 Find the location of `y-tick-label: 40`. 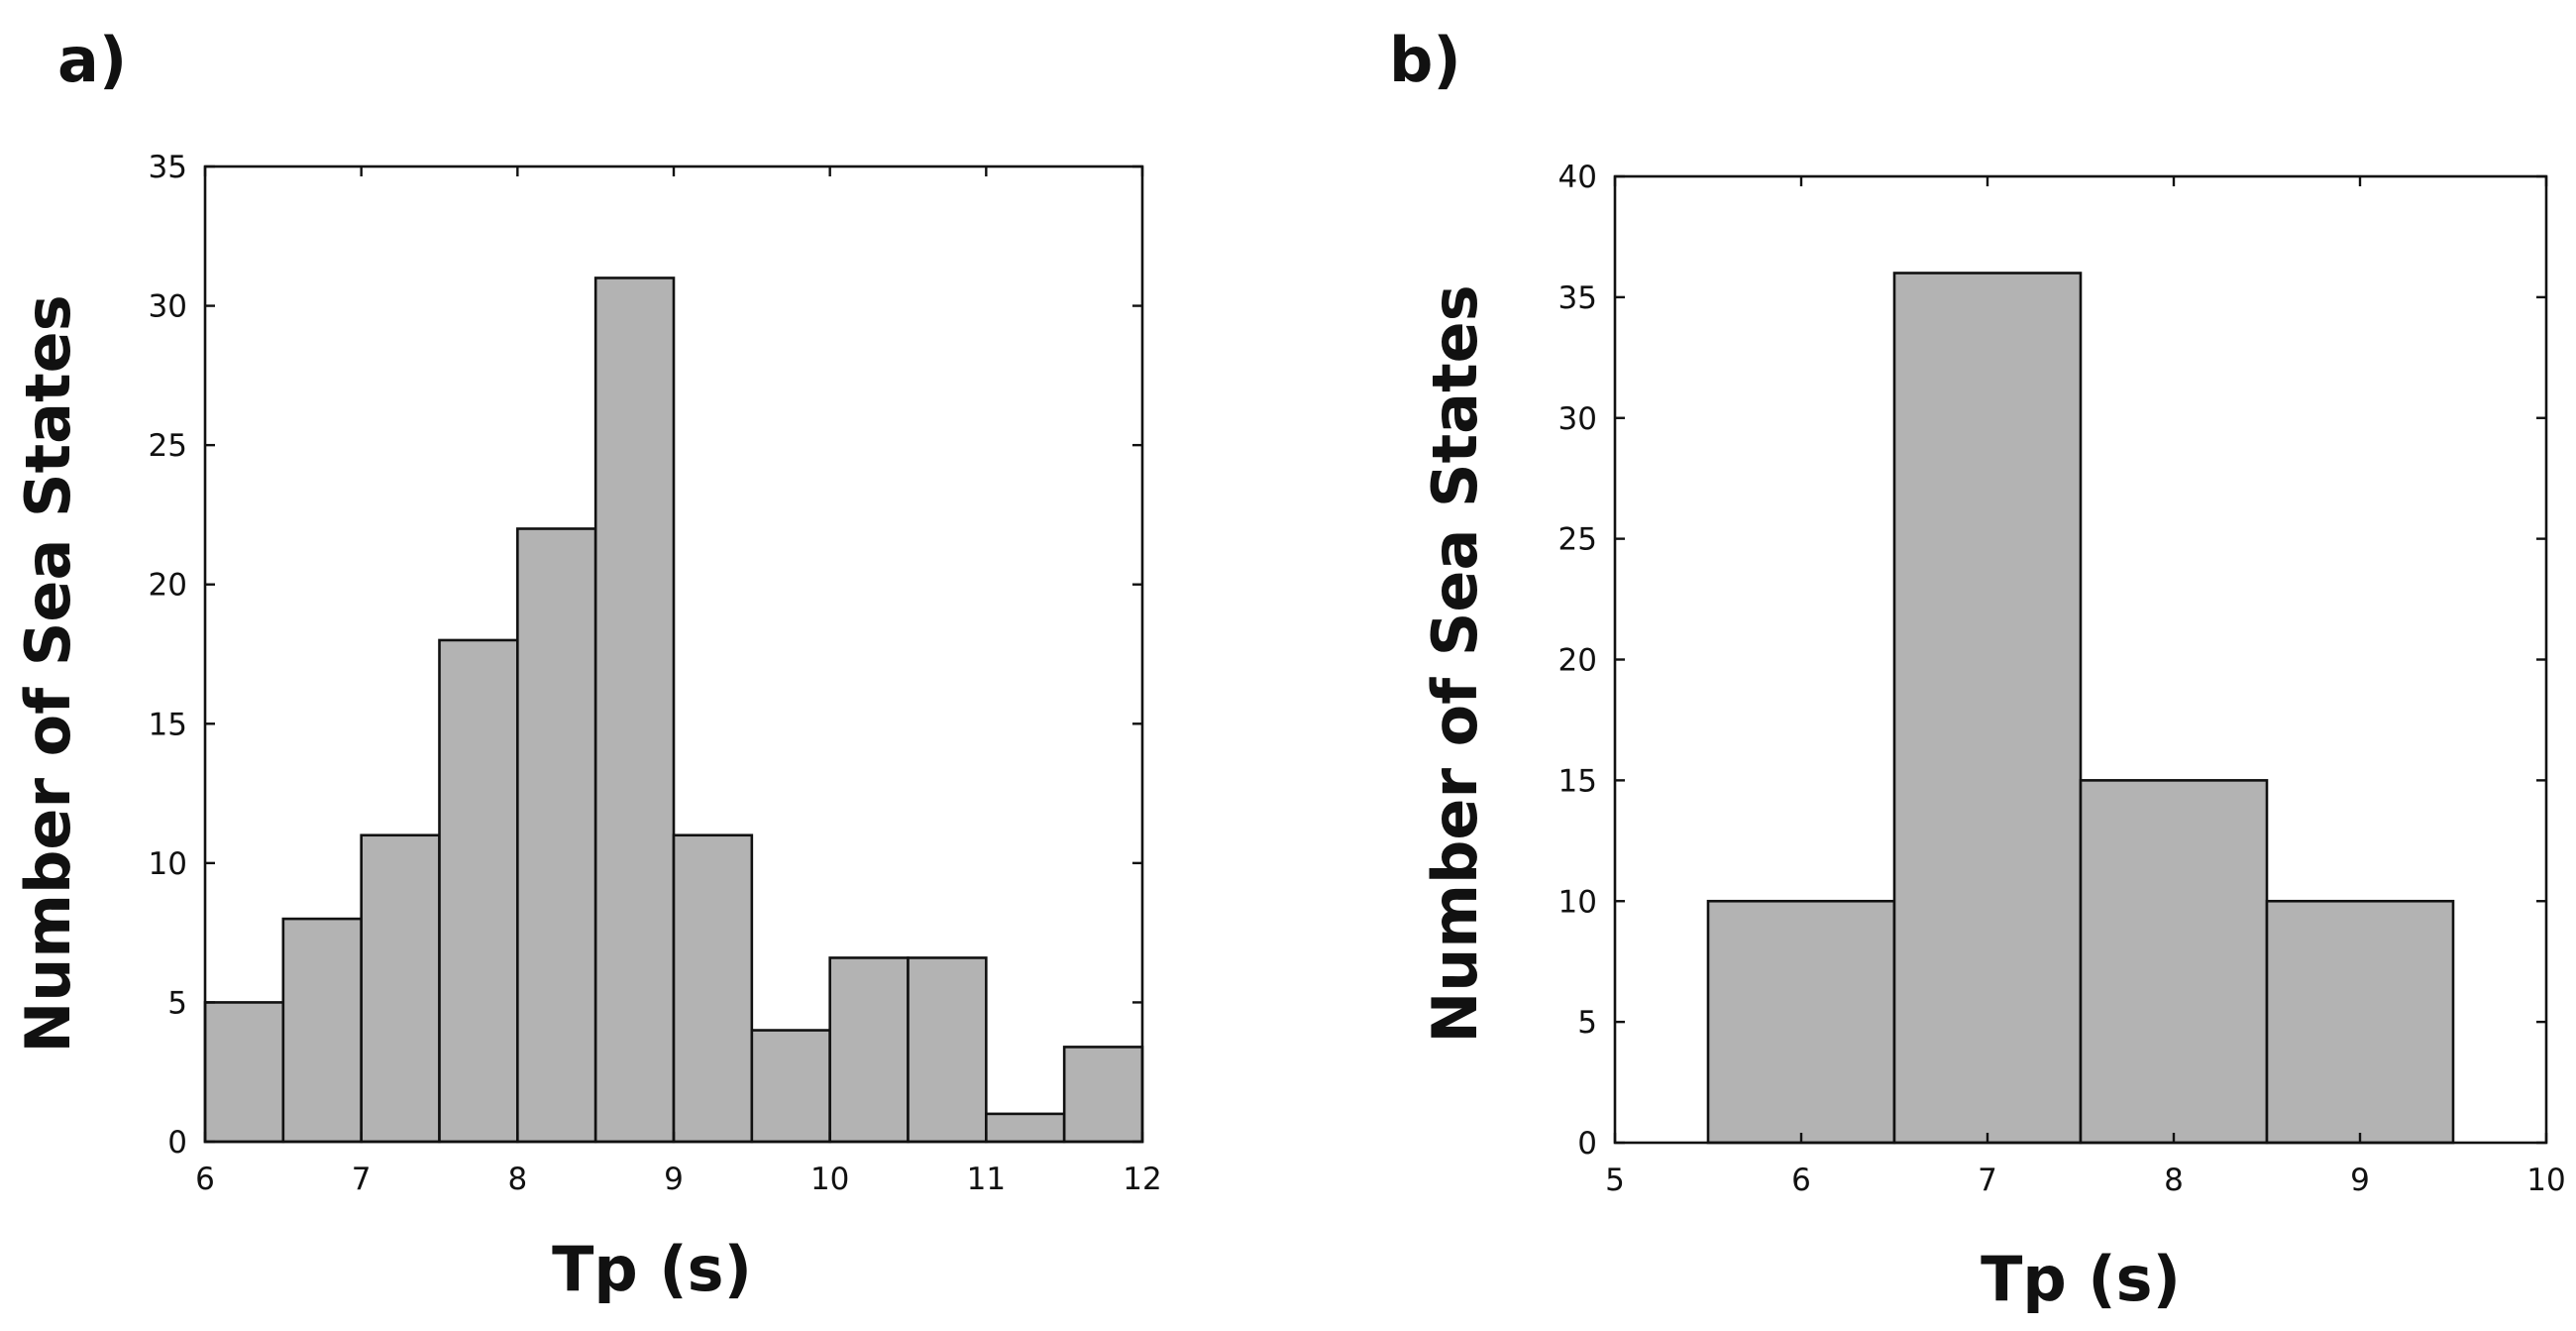

y-tick-label: 40 is located at coordinates (1577, 177).